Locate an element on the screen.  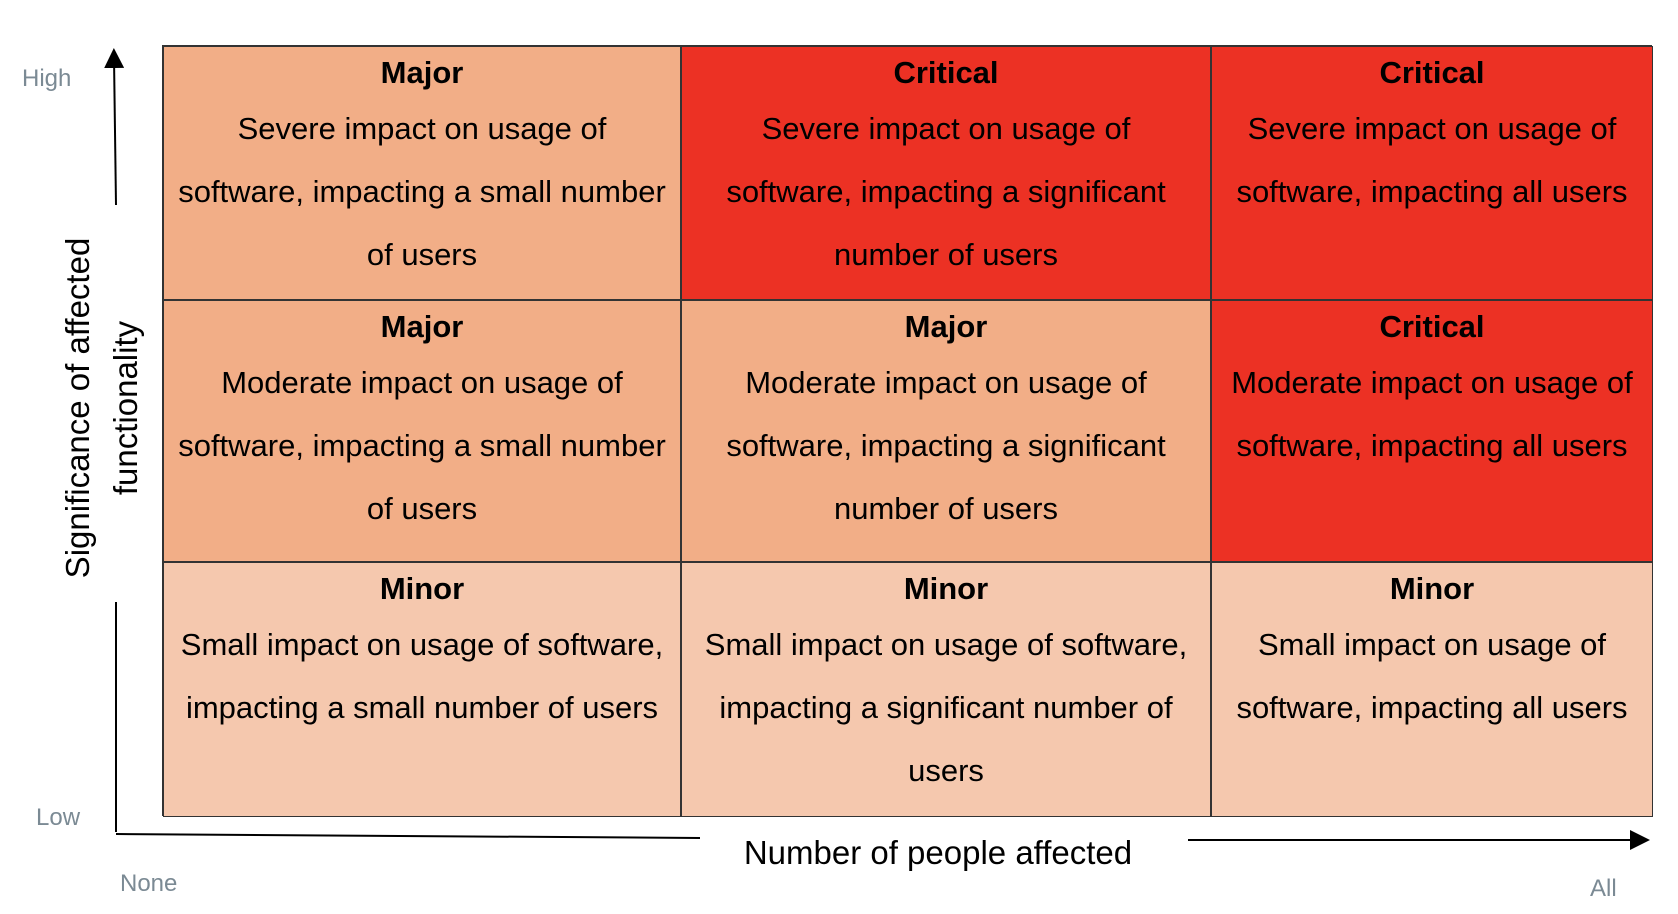
y-high-label: High is located at coordinates (47, 78).